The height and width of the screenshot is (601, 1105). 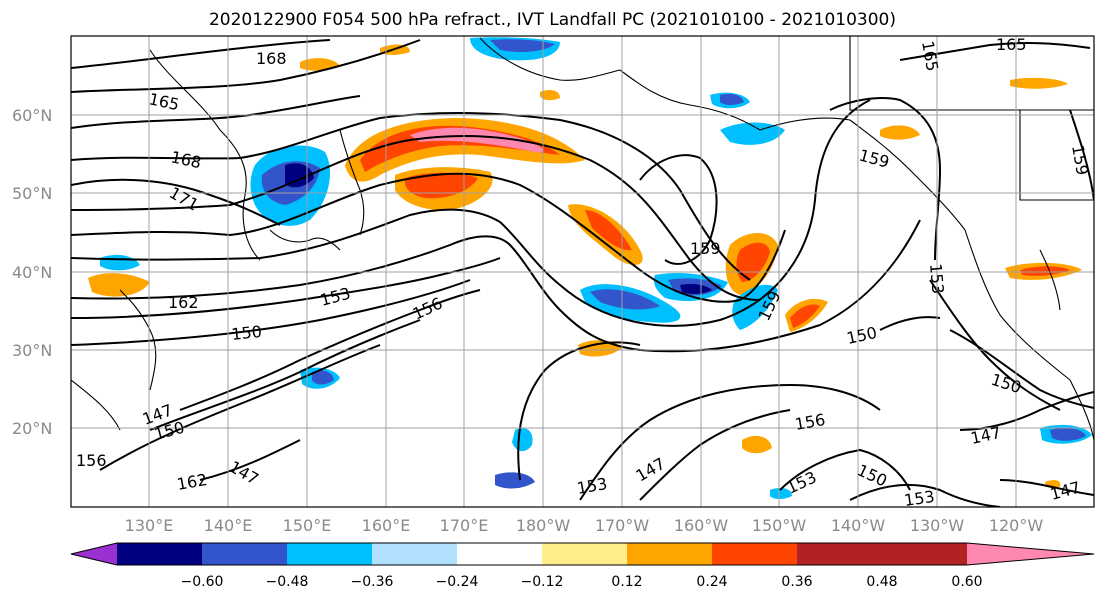 What do you see at coordinates (386, 525) in the screenshot?
I see `lon-label: 160°E` at bounding box center [386, 525].